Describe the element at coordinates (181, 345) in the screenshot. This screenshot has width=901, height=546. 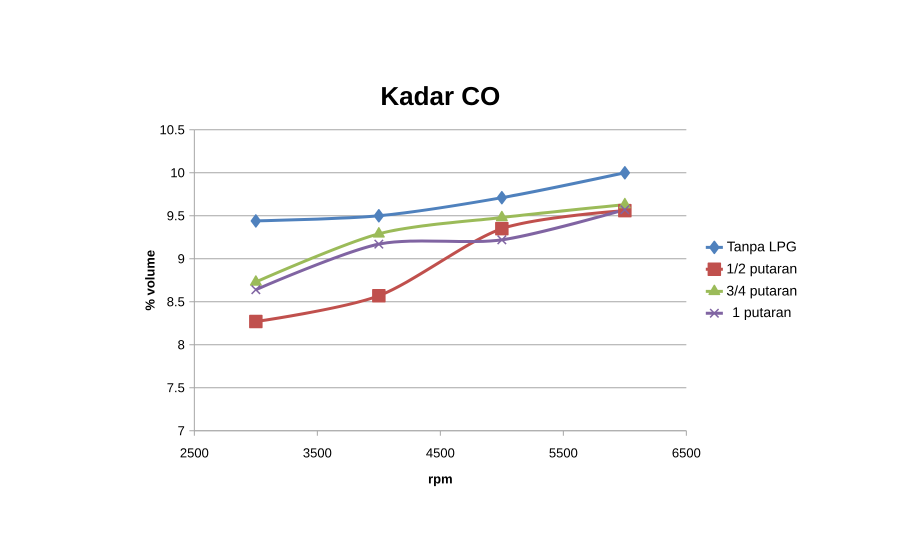
I see `y-tick-label: 8` at that location.